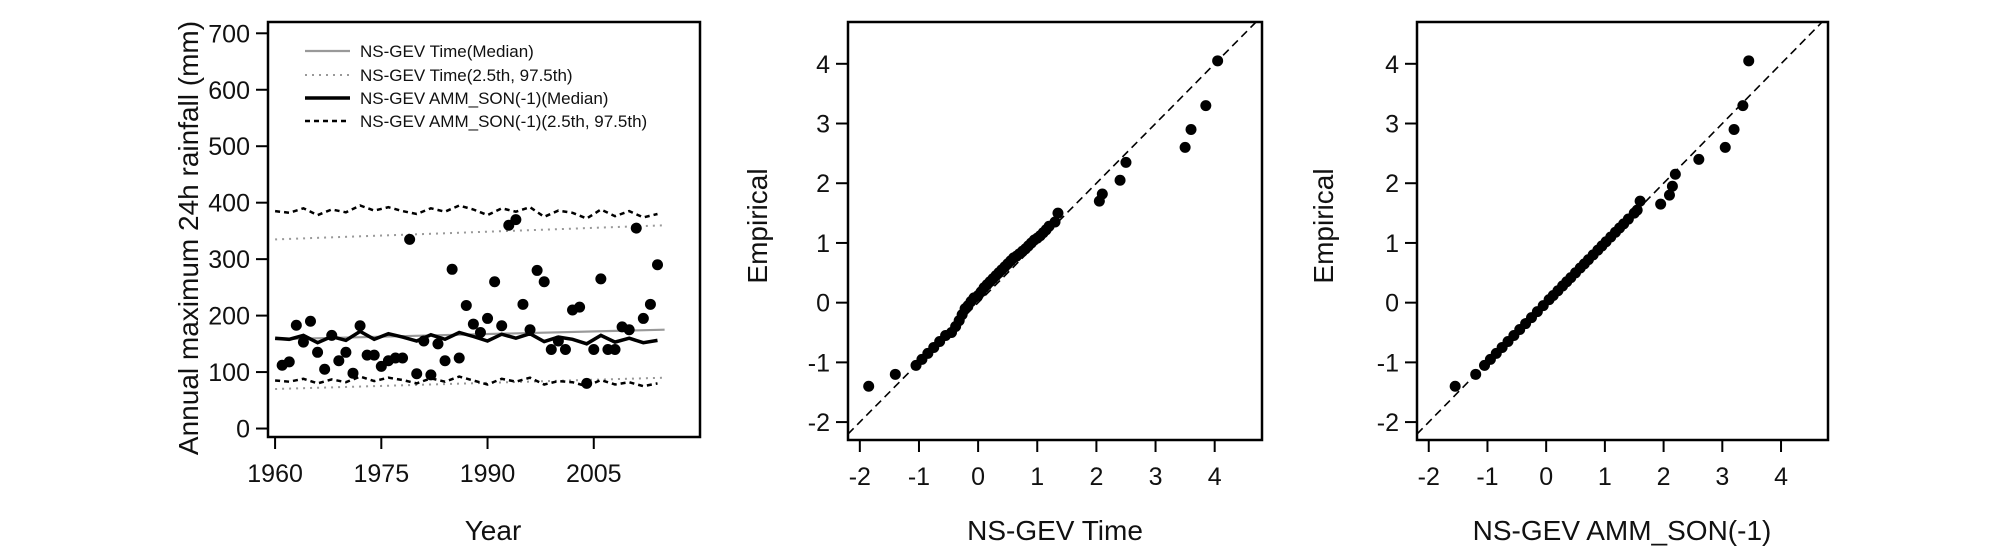 The width and height of the screenshot is (2008, 551). Describe the element at coordinates (466, 381) in the screenshot. I see `series-line-ns-gev-amm-son-1-2-5th` at that location.